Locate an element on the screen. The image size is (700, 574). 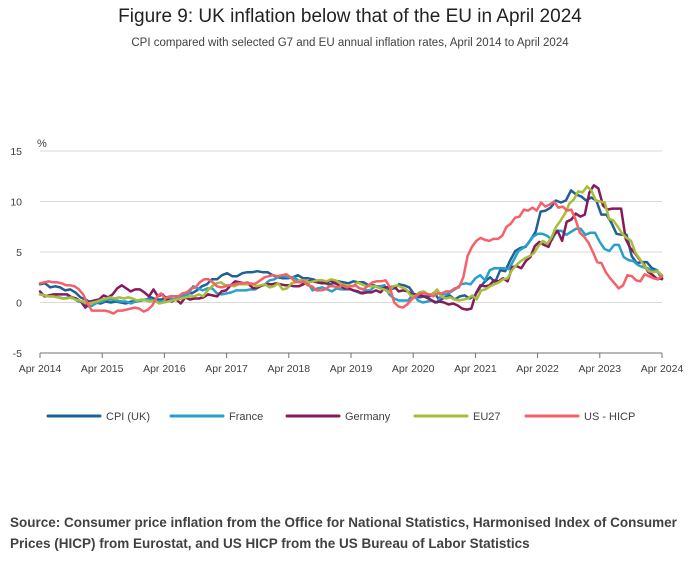
x-tick-label: Apr 2021 is located at coordinates (475, 369).